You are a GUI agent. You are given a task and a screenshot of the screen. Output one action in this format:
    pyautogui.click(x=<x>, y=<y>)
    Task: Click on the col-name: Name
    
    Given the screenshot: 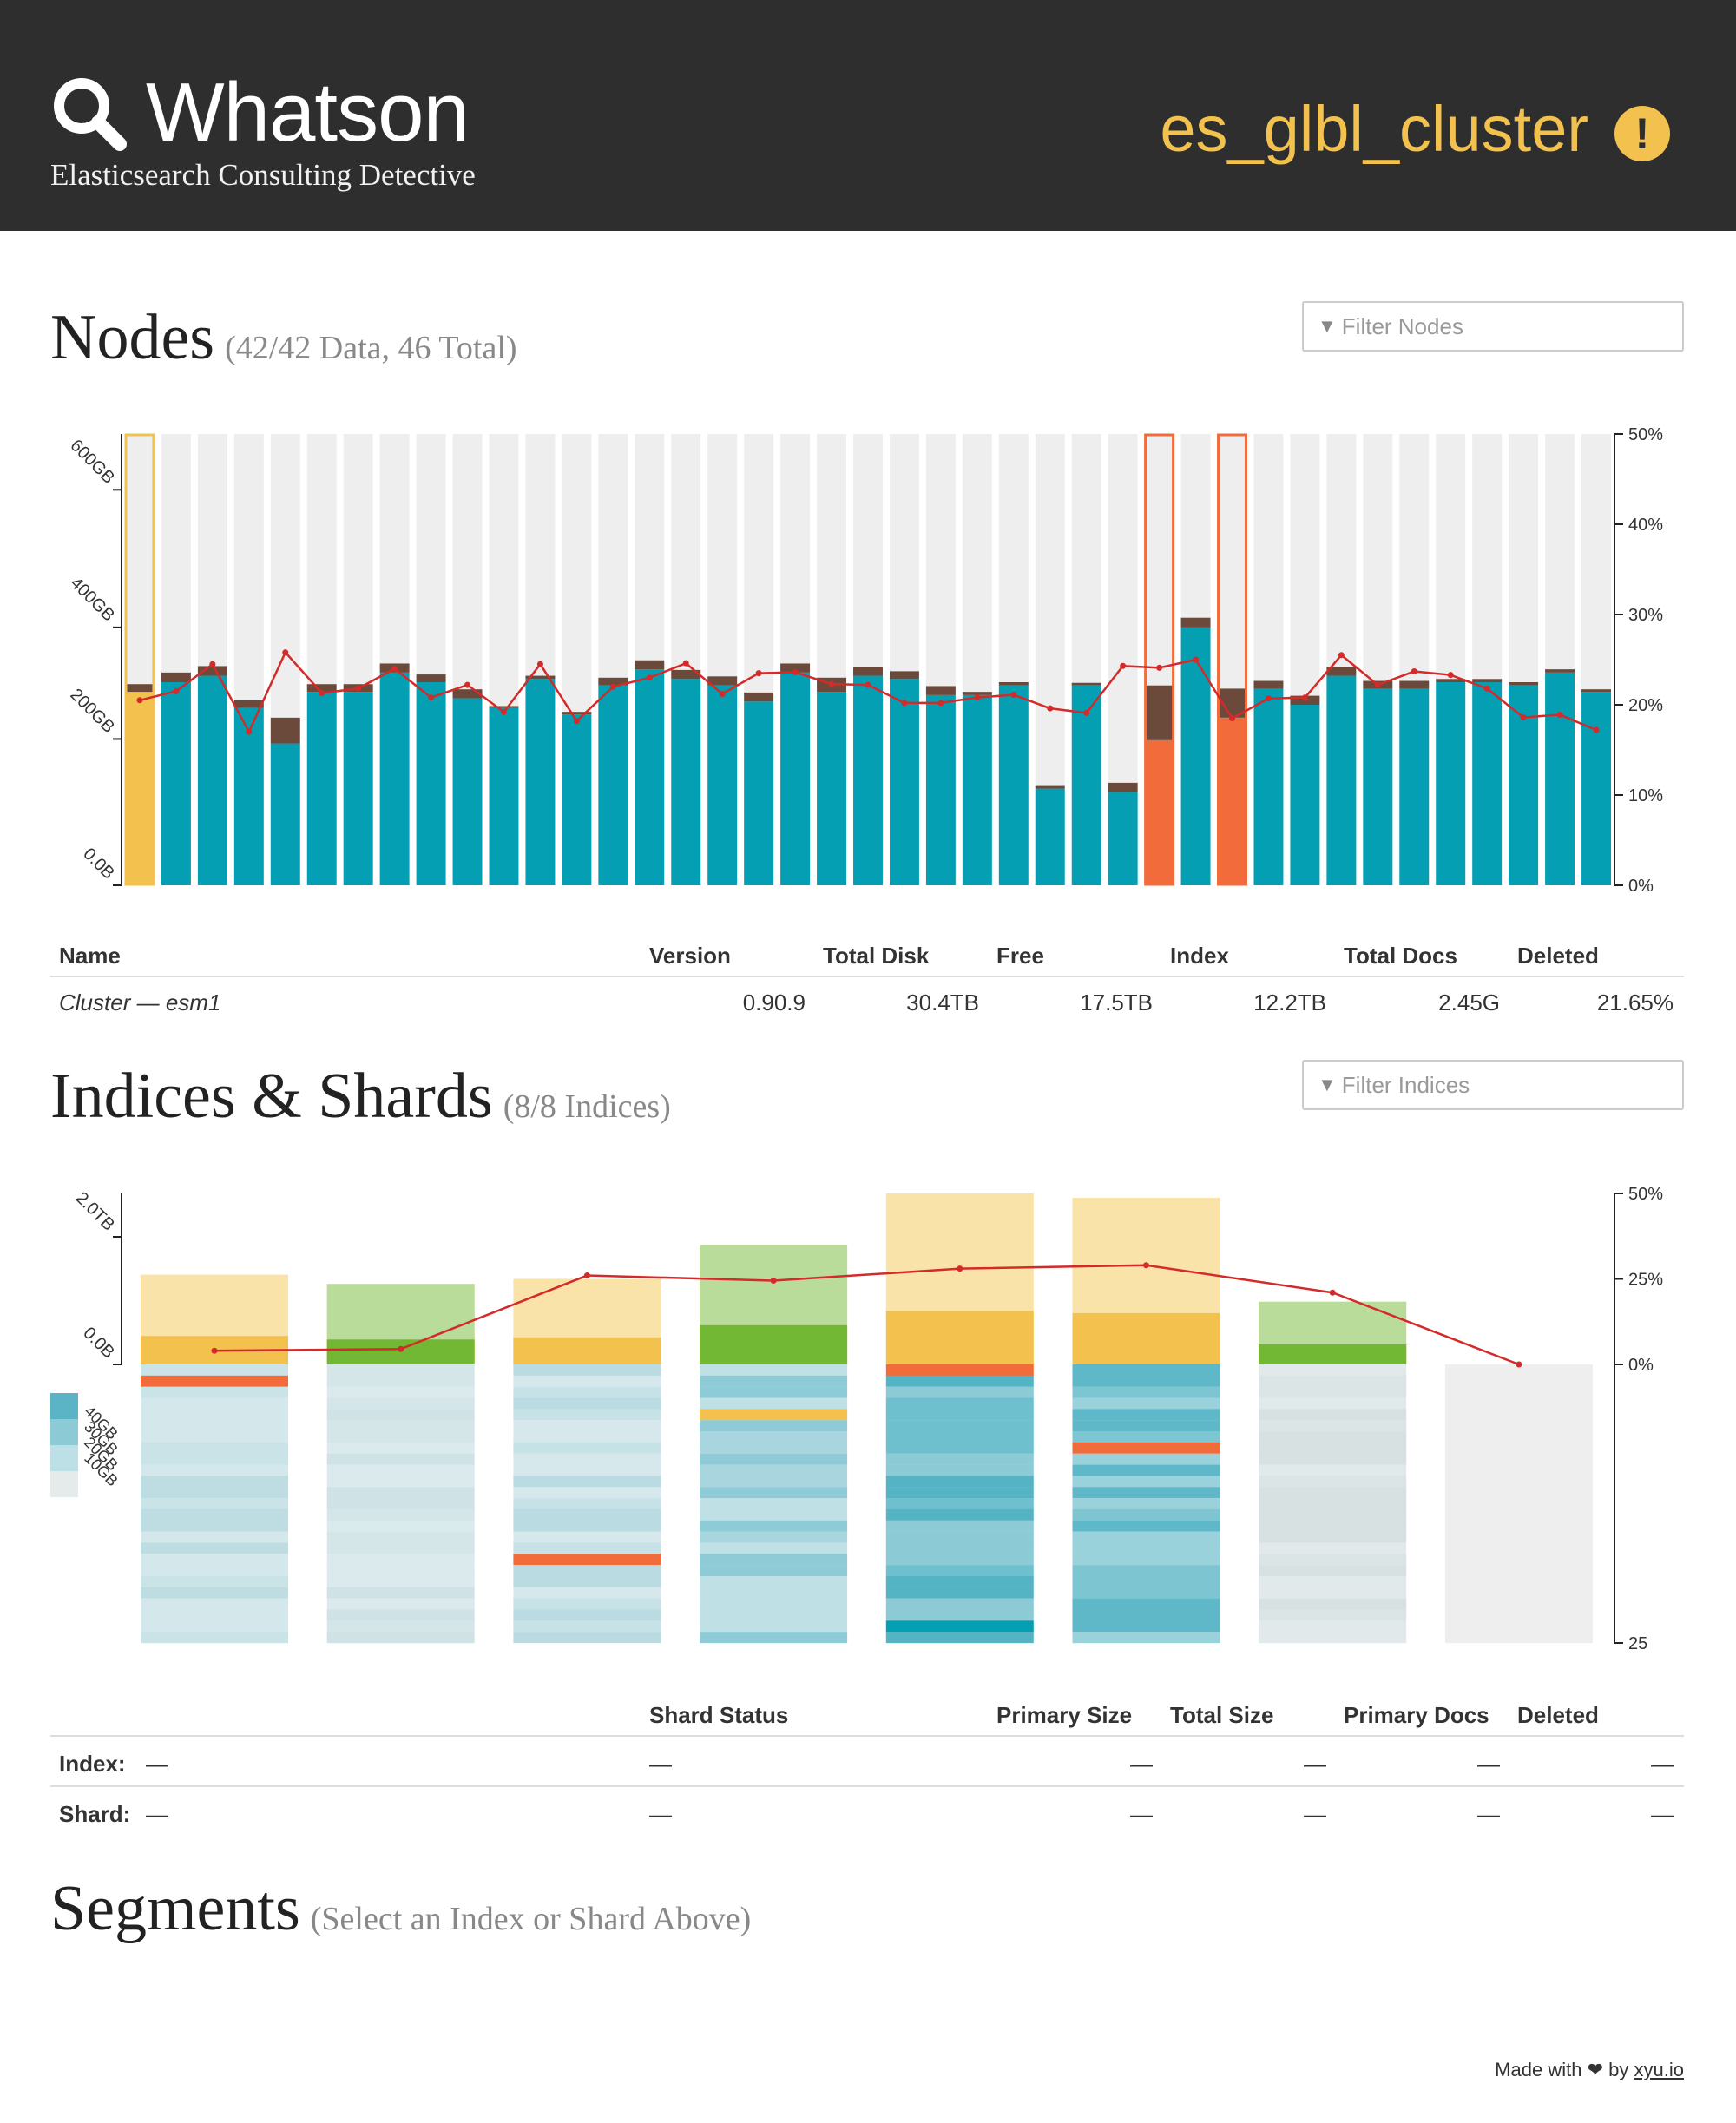 What is the action you would take?
    pyautogui.click(x=90, y=956)
    